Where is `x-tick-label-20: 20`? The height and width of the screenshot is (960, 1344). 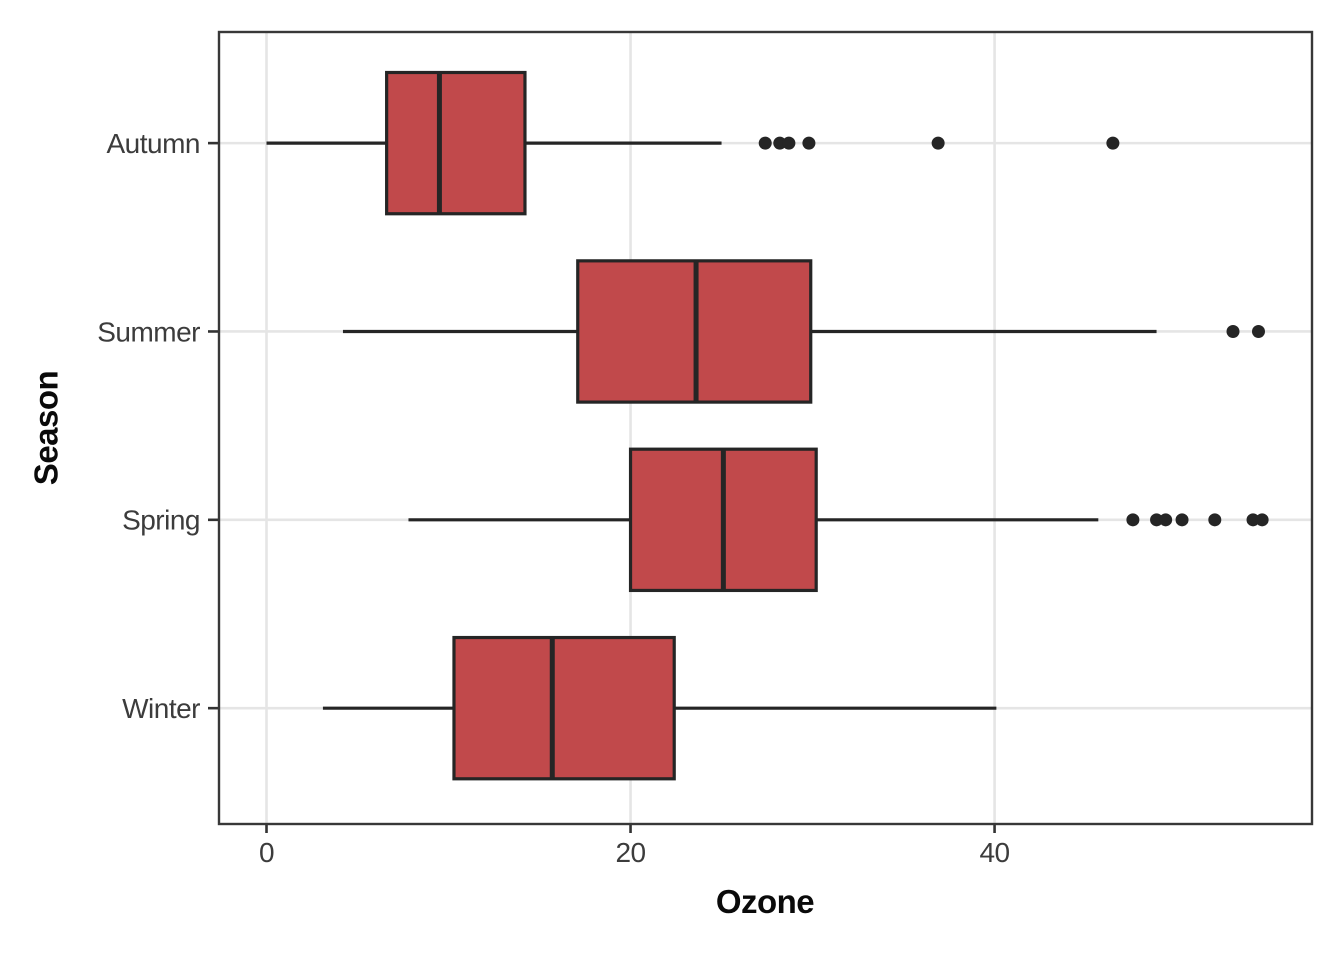
x-tick-label-20: 20 is located at coordinates (630, 852).